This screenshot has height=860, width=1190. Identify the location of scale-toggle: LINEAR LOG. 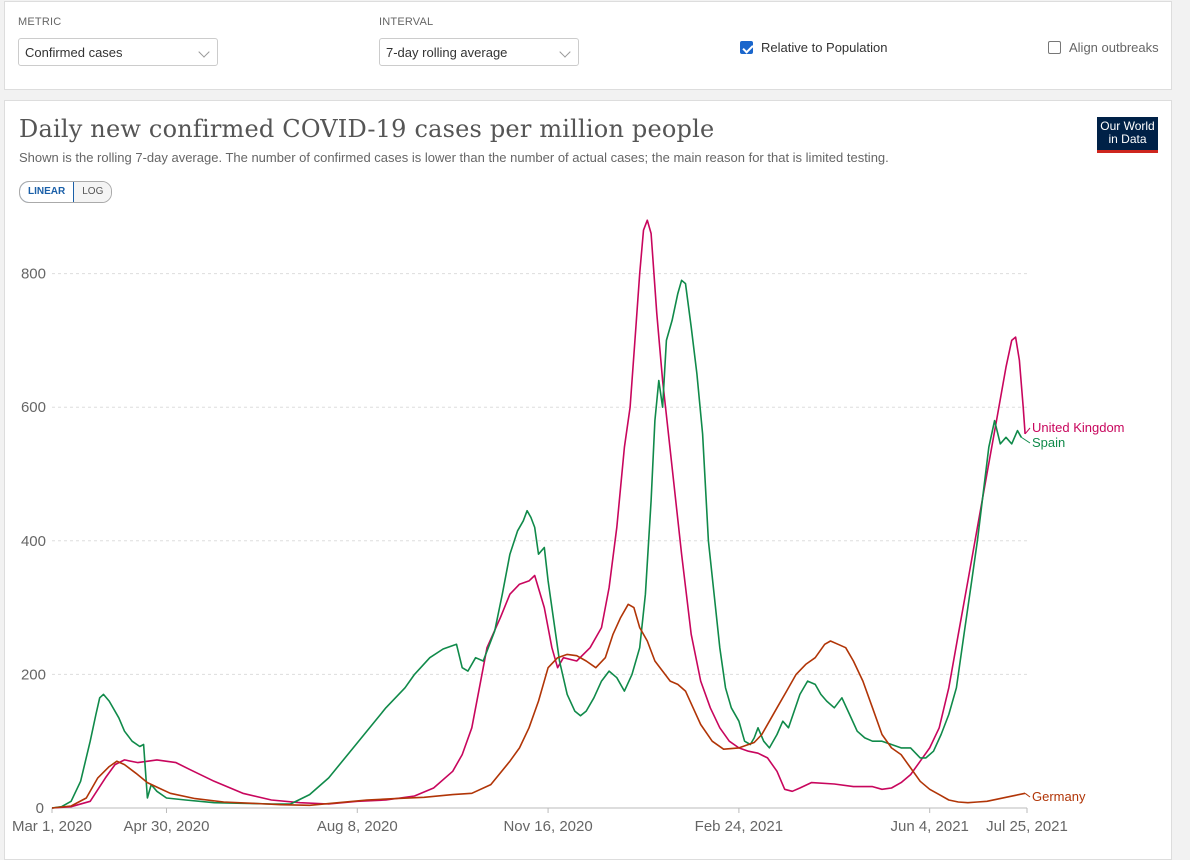
(66, 192).